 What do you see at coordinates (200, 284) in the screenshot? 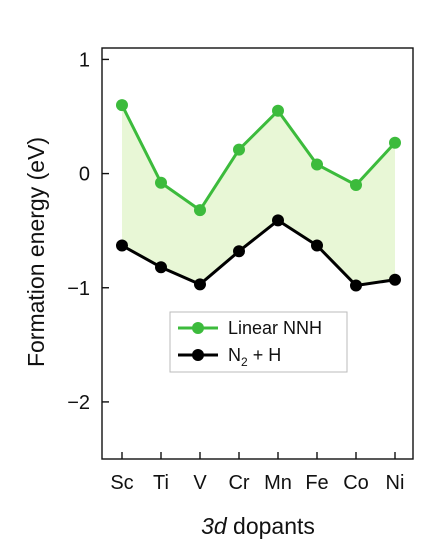
I see `data-point-1-v` at bounding box center [200, 284].